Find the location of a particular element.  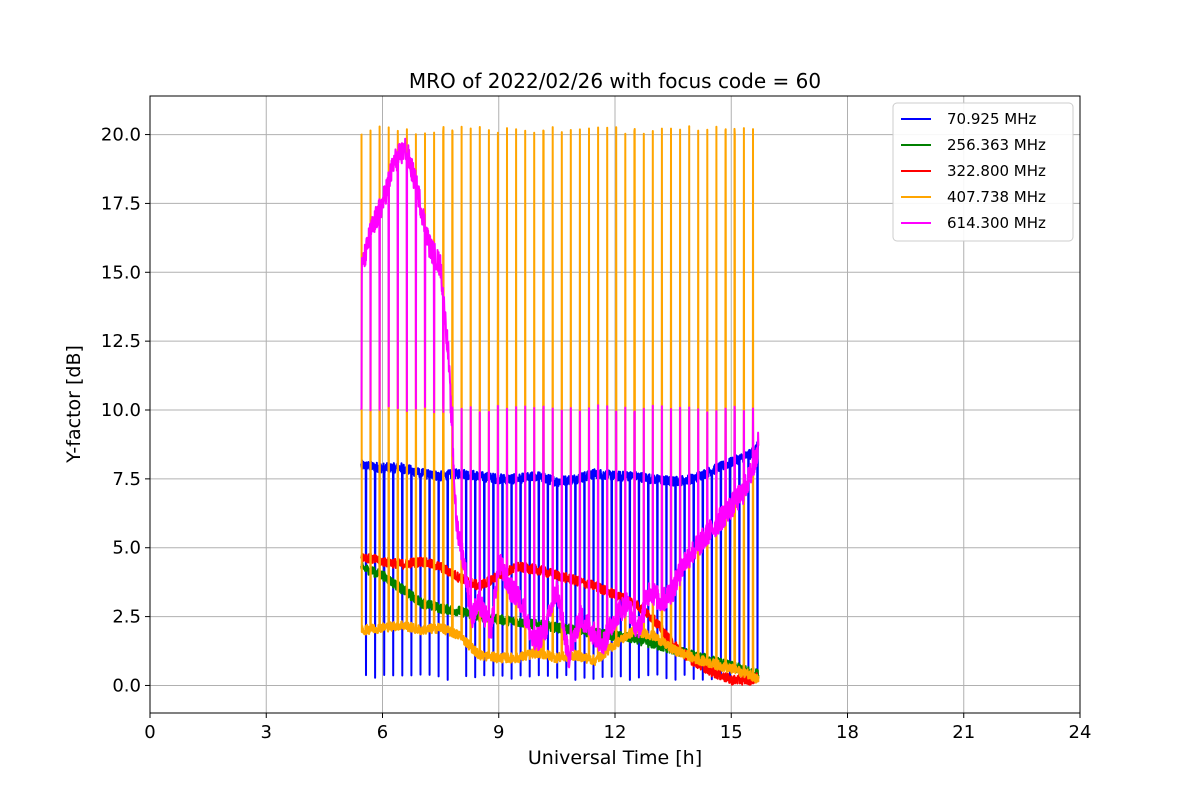

legend-label: 614.300 MHz is located at coordinates (996, 223).